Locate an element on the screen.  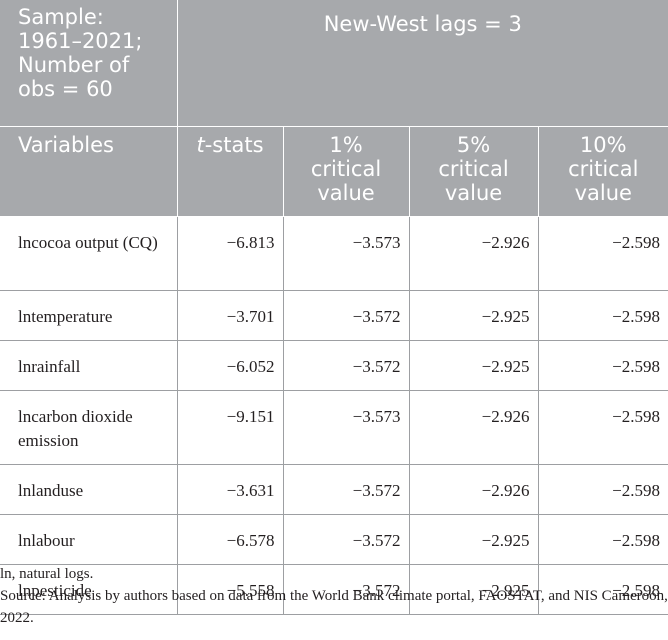
critical-10pct-header: 10% critical value is located at coordinates (602, 171).